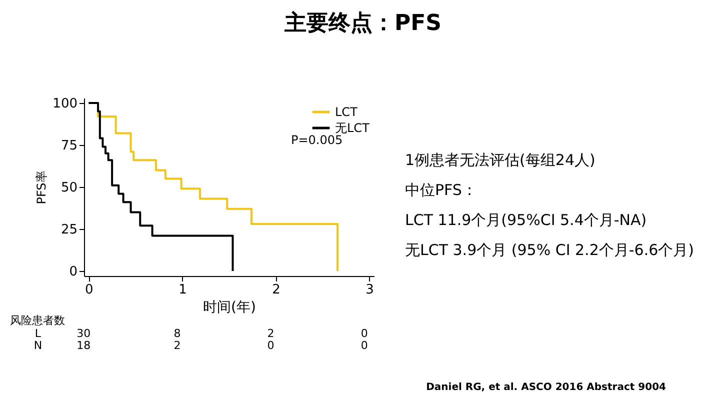 This screenshot has width=726, height=407. I want to click on text: LCT 11.9个月(95%CI 5.4个月-NA), so click(526, 220).